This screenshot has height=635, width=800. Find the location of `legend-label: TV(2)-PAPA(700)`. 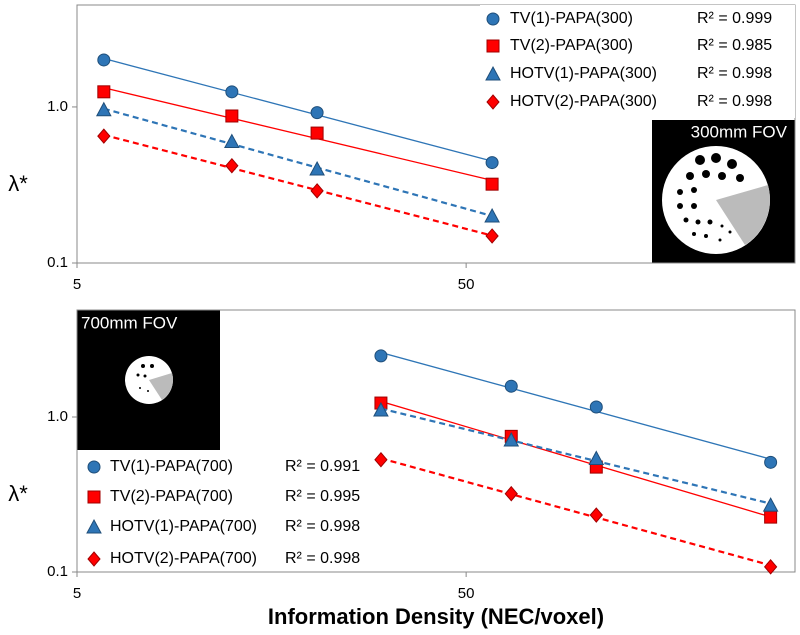

legend-label: TV(2)-PAPA(700) is located at coordinates (171, 496).